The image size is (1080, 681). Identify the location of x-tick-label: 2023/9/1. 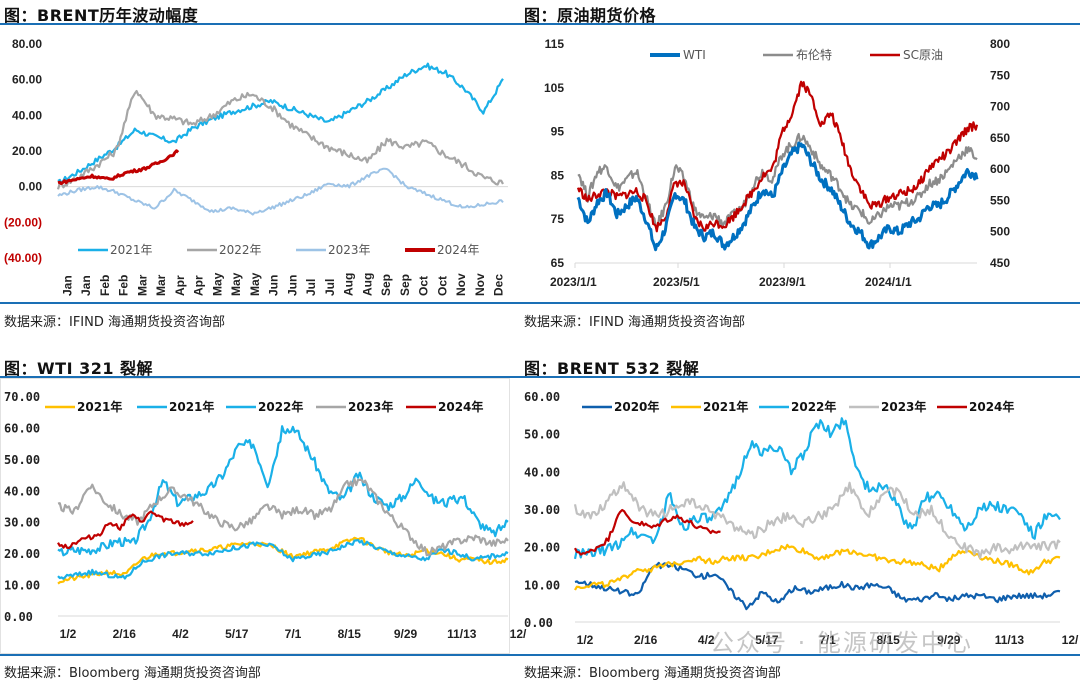
(782, 282).